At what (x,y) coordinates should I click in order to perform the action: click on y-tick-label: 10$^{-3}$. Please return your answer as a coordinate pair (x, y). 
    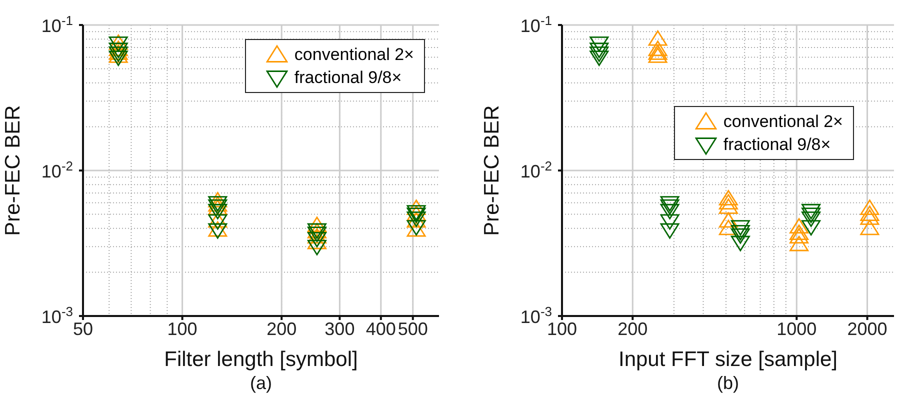
    Looking at the image, I should click on (57, 315).